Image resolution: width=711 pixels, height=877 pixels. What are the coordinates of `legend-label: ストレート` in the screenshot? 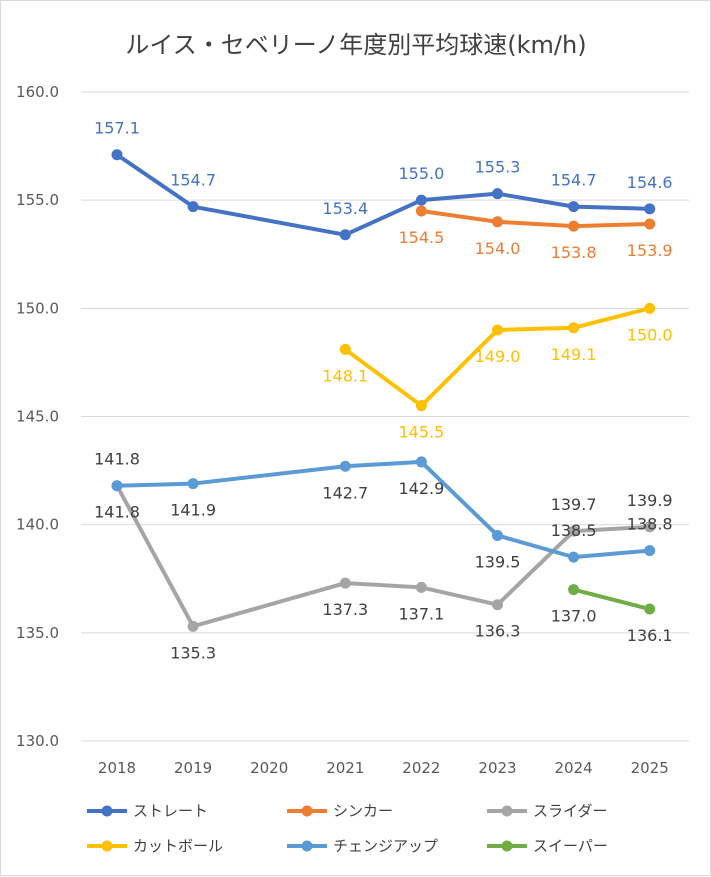 It's located at (170, 811).